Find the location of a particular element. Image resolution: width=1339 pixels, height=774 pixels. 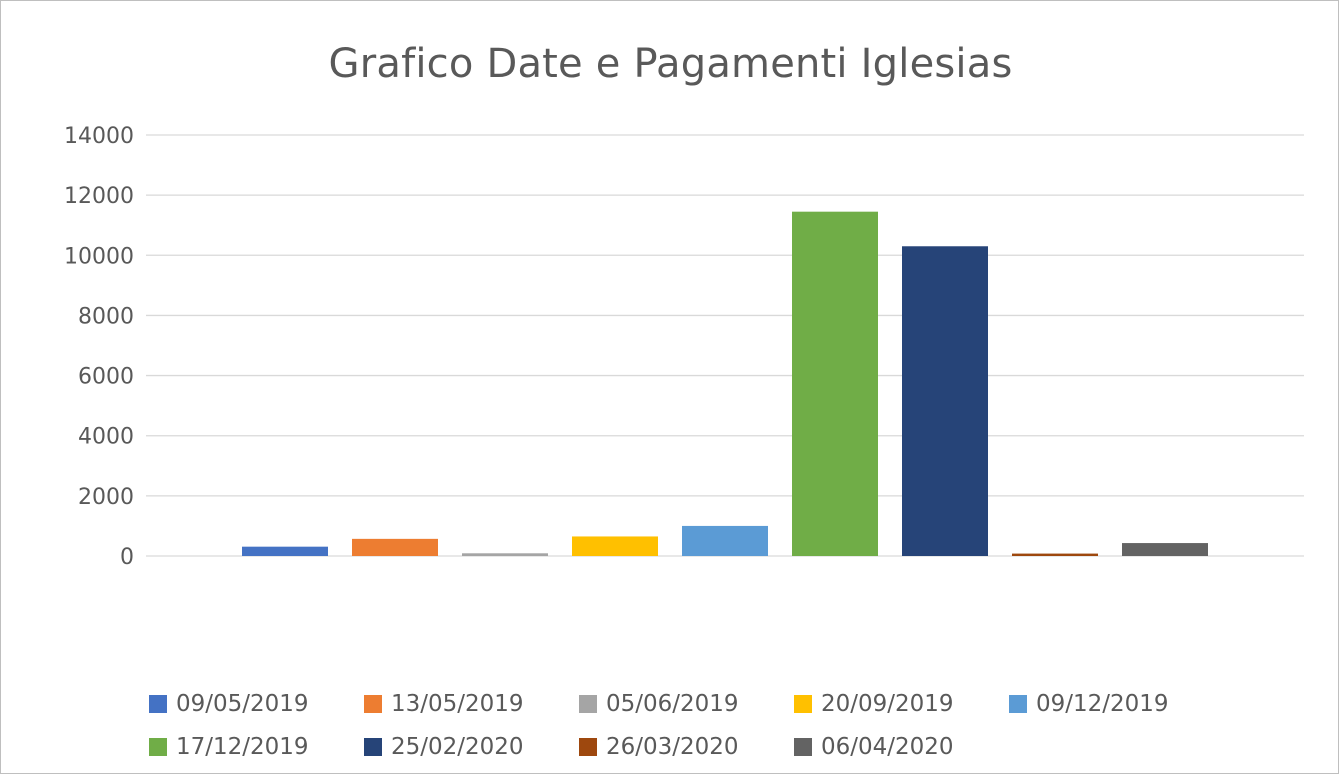

y-tick-label: 10000 is located at coordinates (99, 256).